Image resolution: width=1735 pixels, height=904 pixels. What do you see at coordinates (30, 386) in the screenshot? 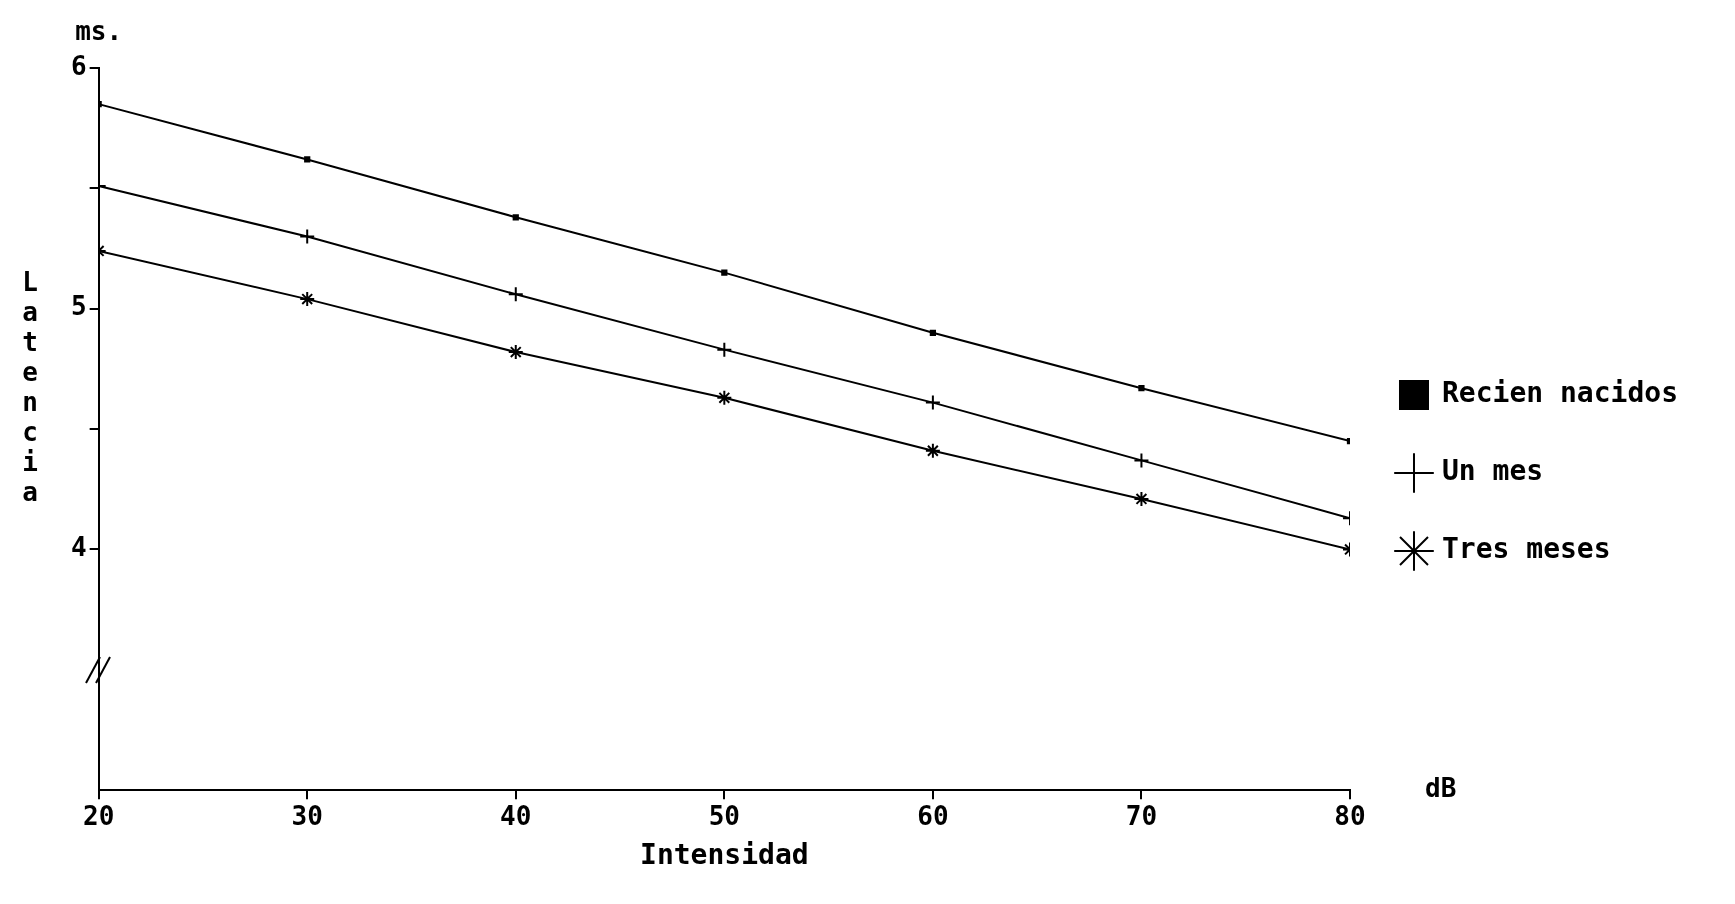
I see `y-axis-title: Latencia` at bounding box center [30, 386].